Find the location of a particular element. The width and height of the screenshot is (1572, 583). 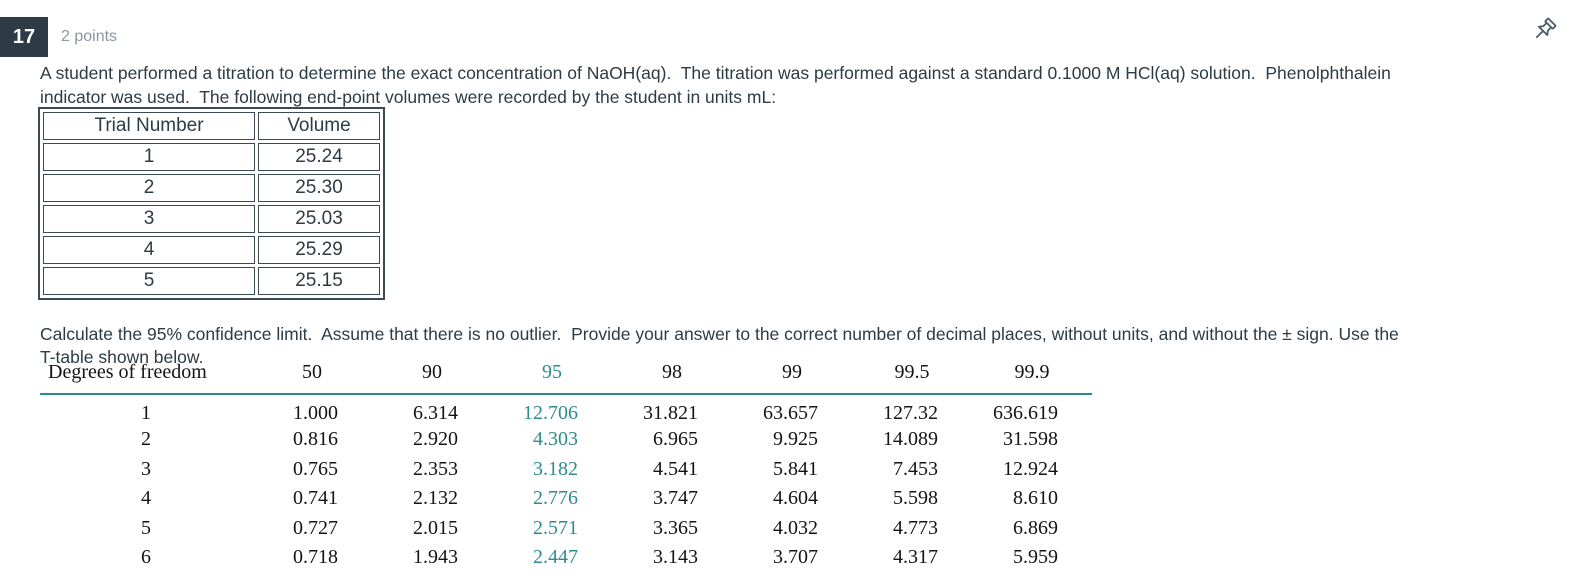

t-value-cell: 4.604 is located at coordinates (795, 498).